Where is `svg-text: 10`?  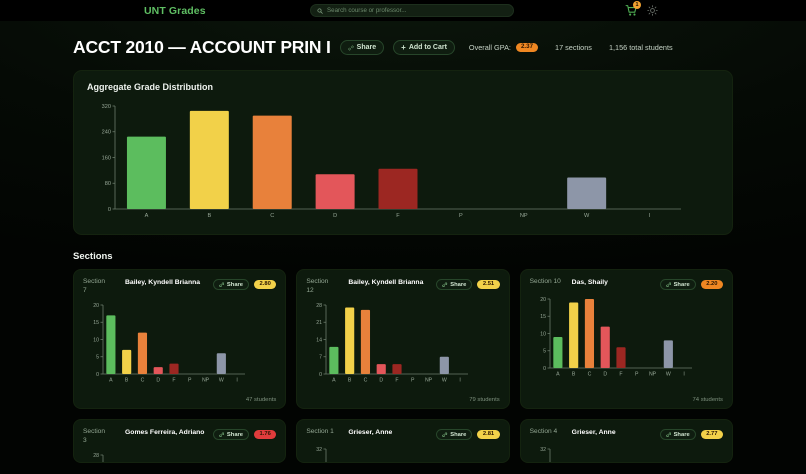 svg-text: 10 is located at coordinates (96, 340).